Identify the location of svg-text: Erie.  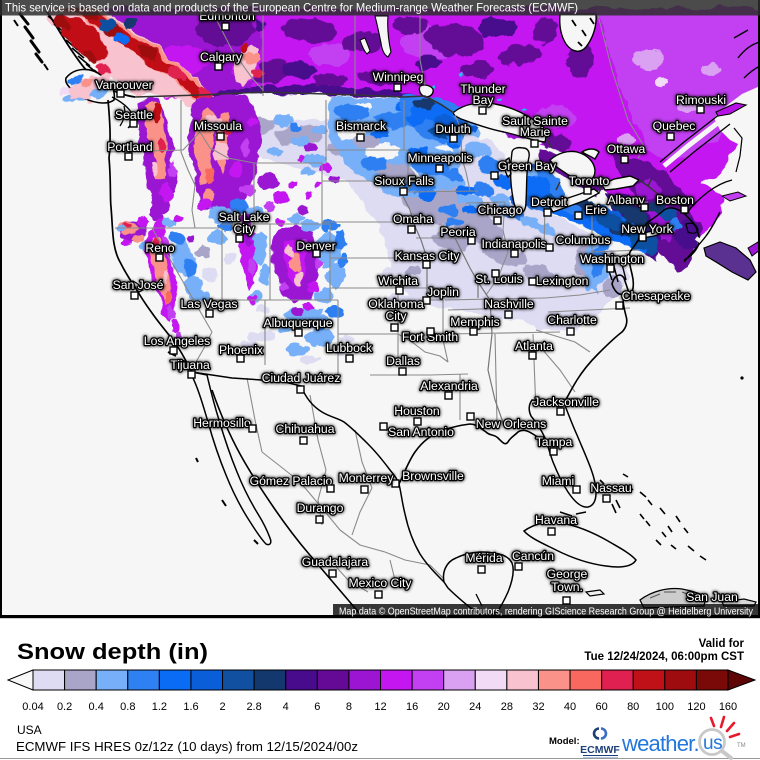
(596, 210).